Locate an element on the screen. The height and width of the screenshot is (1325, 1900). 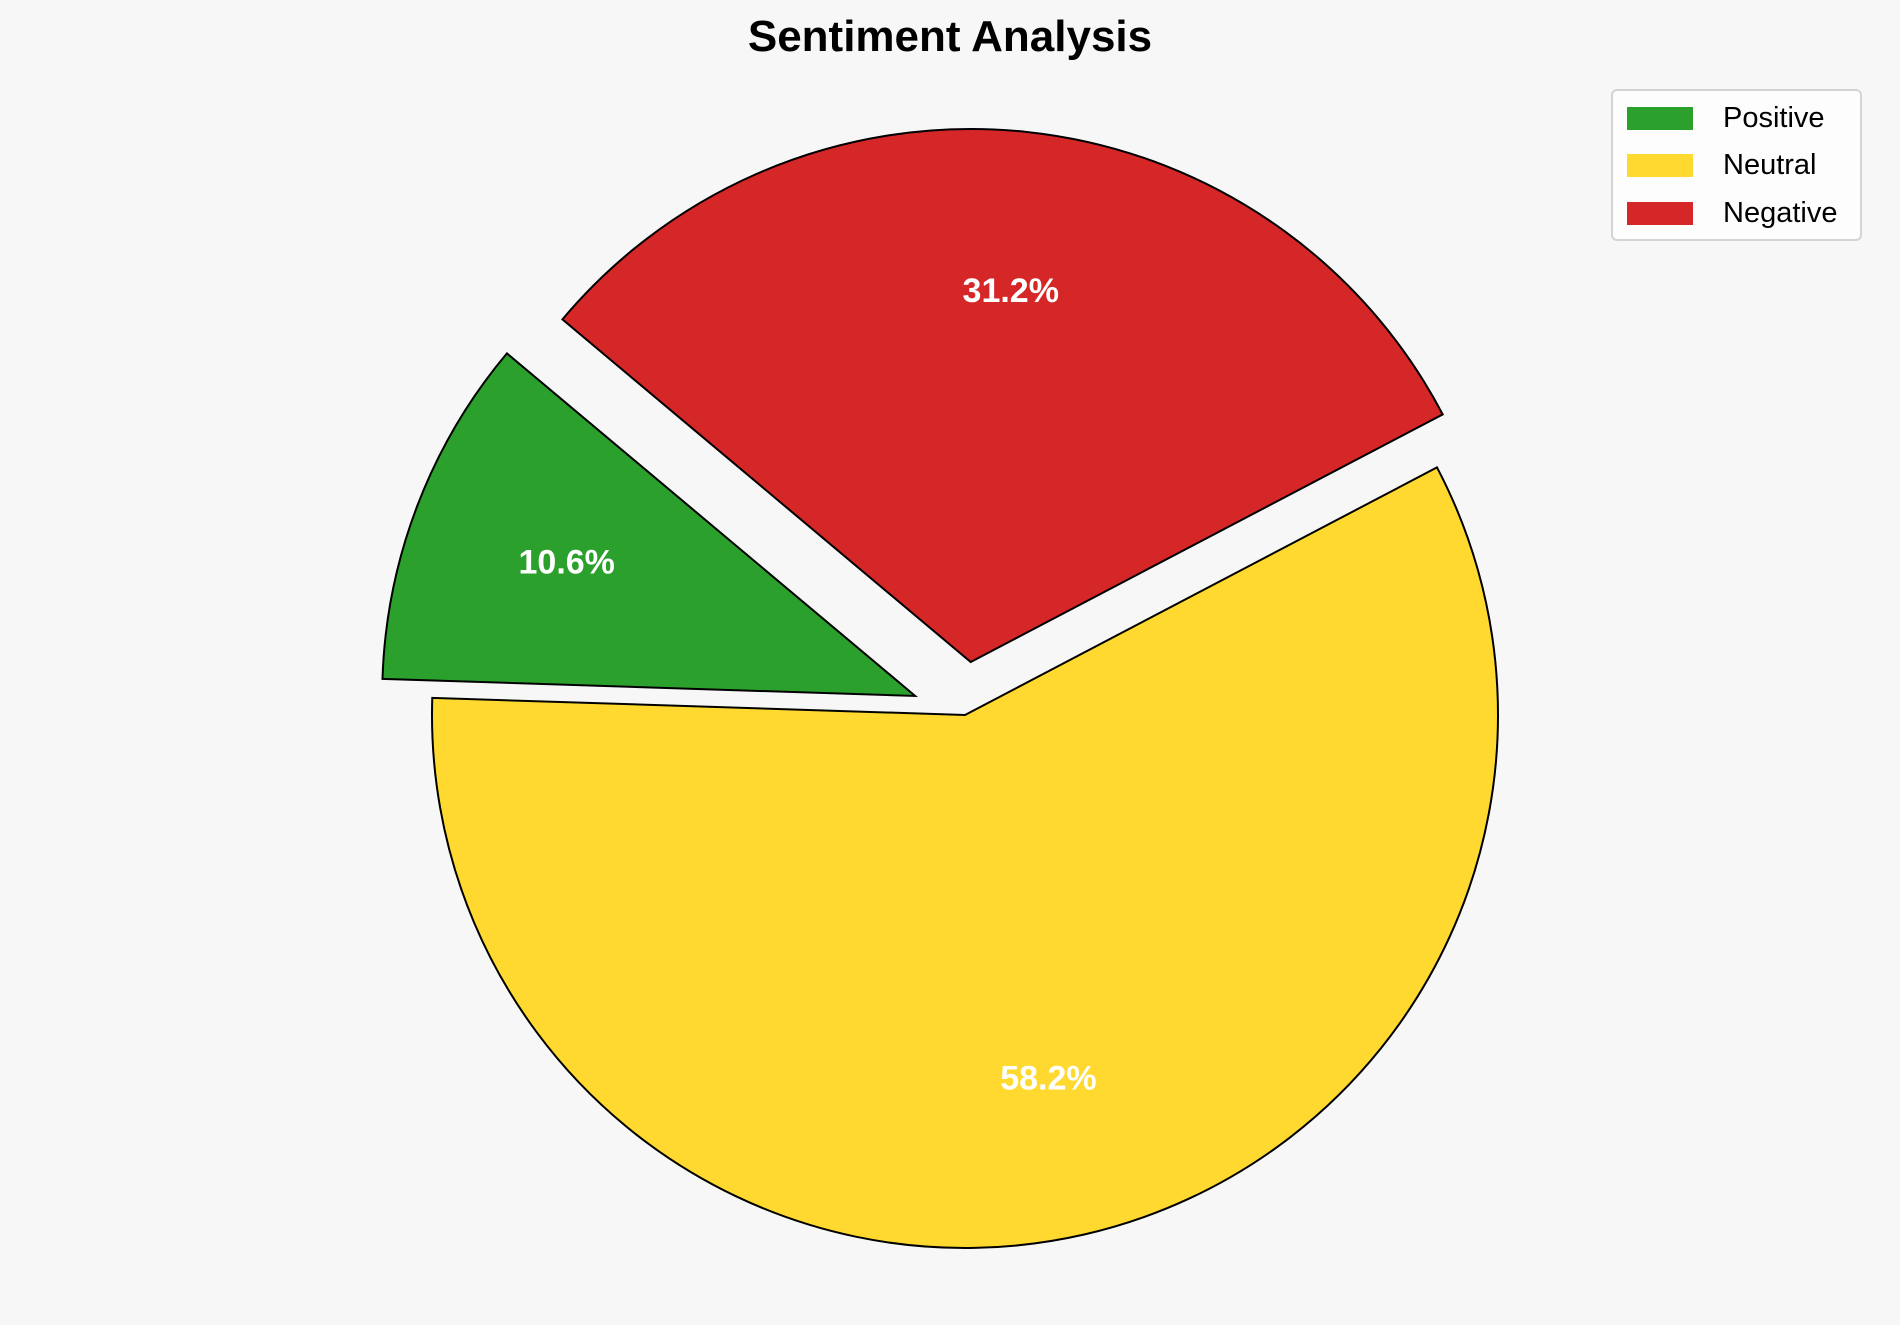
legend: Positive Neutral Negative is located at coordinates (1736, 165).